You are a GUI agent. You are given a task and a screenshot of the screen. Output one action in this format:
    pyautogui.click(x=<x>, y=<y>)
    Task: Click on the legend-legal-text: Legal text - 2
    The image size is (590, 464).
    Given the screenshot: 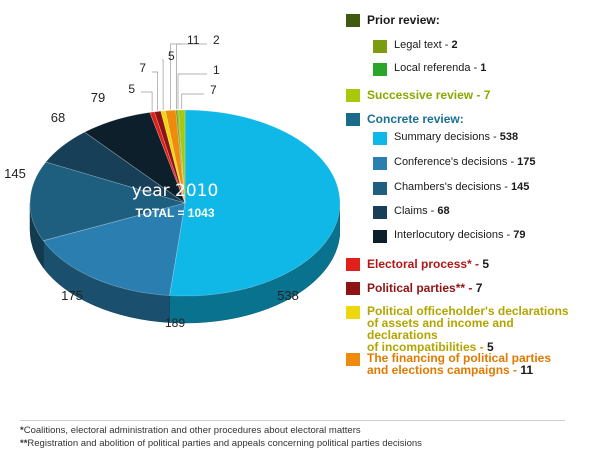 What is the action you would take?
    pyautogui.click(x=415, y=46)
    